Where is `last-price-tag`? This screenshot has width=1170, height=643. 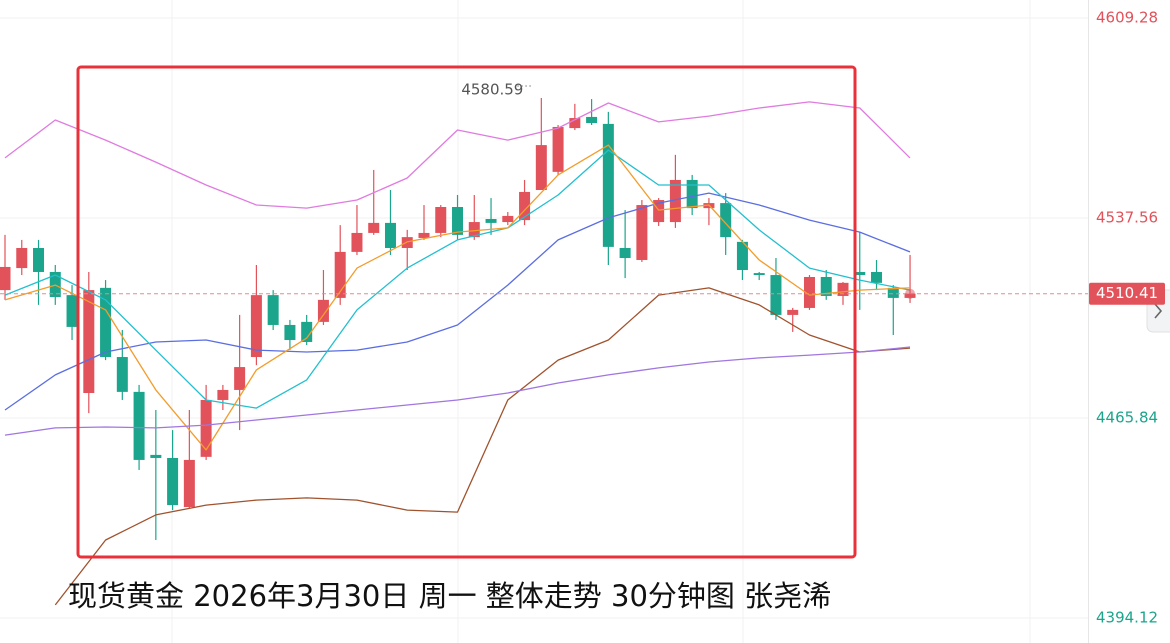
last-price-tag is located at coordinates (1127, 293).